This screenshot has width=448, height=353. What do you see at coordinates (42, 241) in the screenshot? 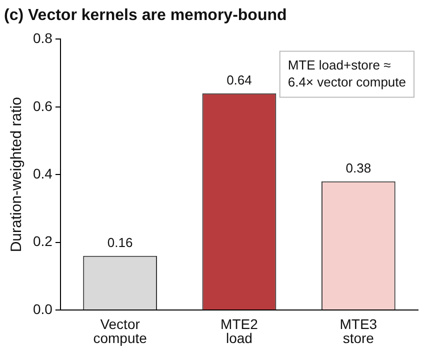
I see `y-tick-label: 0.2` at bounding box center [42, 241].